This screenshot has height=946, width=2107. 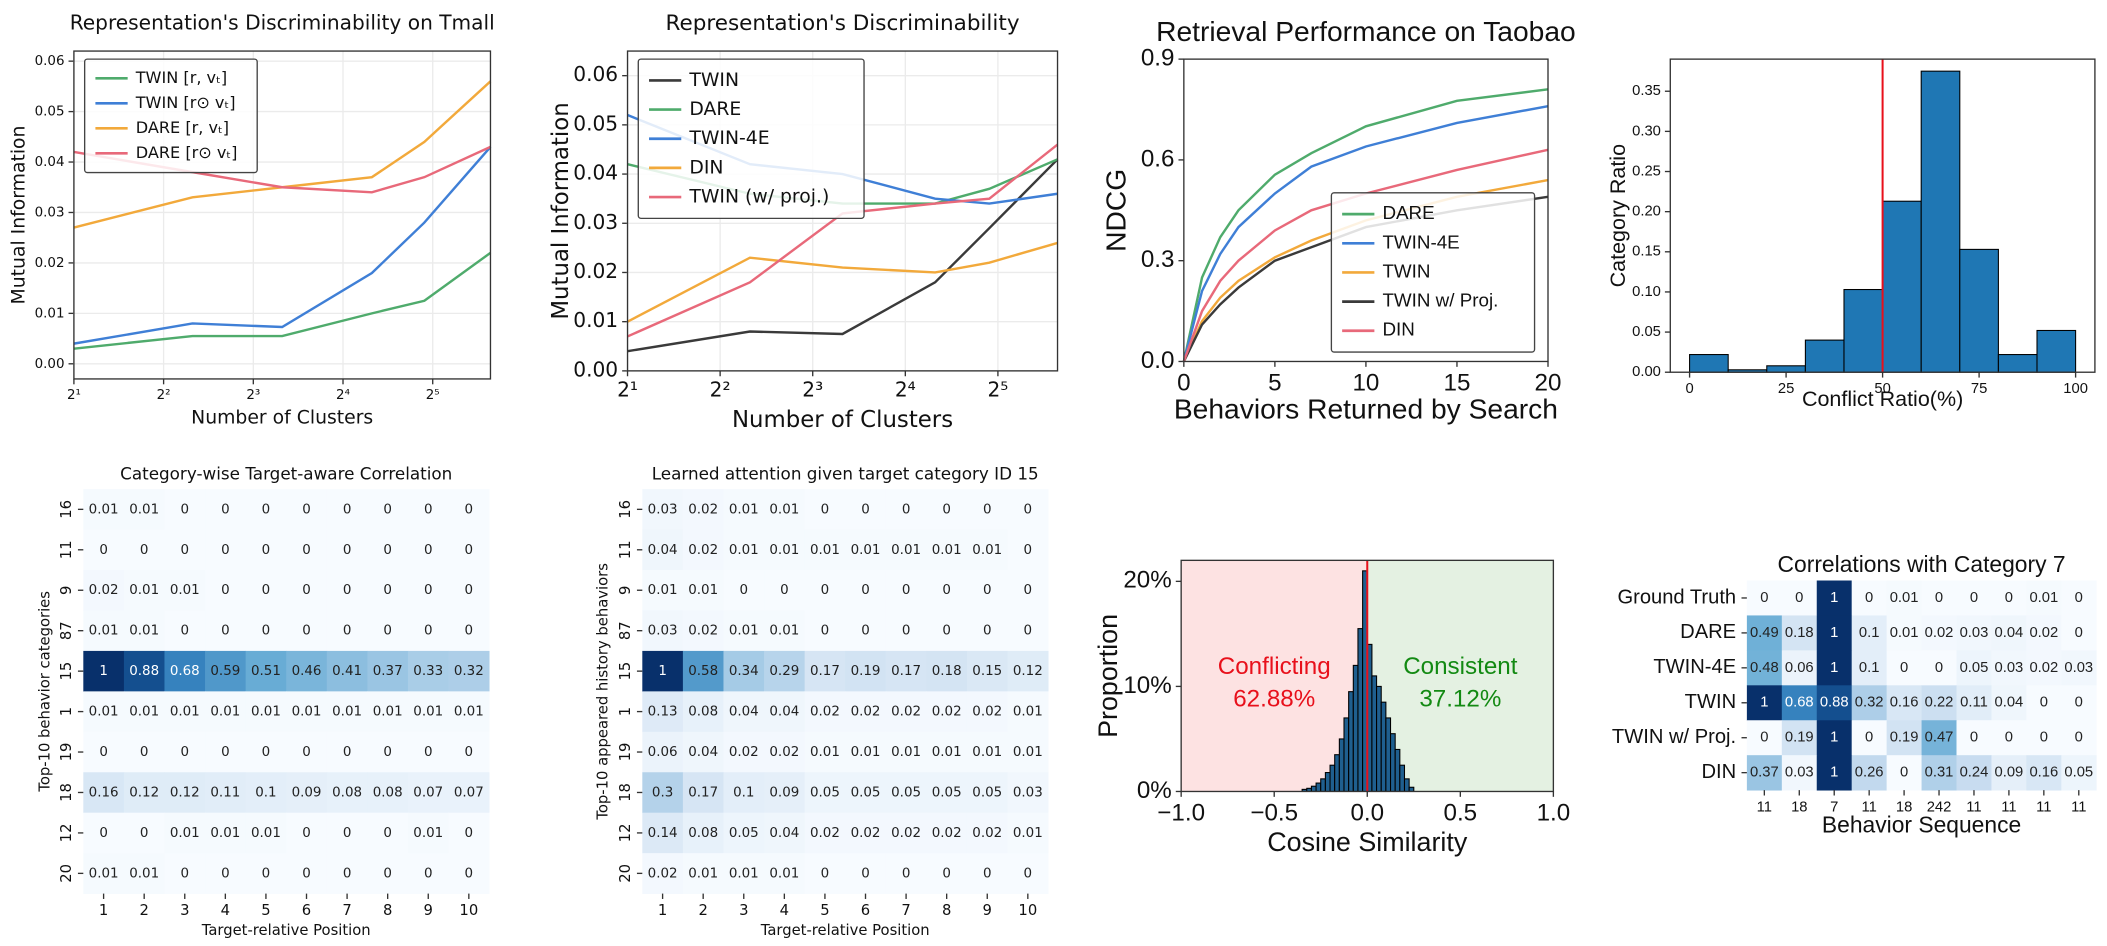 What do you see at coordinates (2078, 773) in the screenshot?
I see `cell-label: 0.05` at bounding box center [2078, 773].